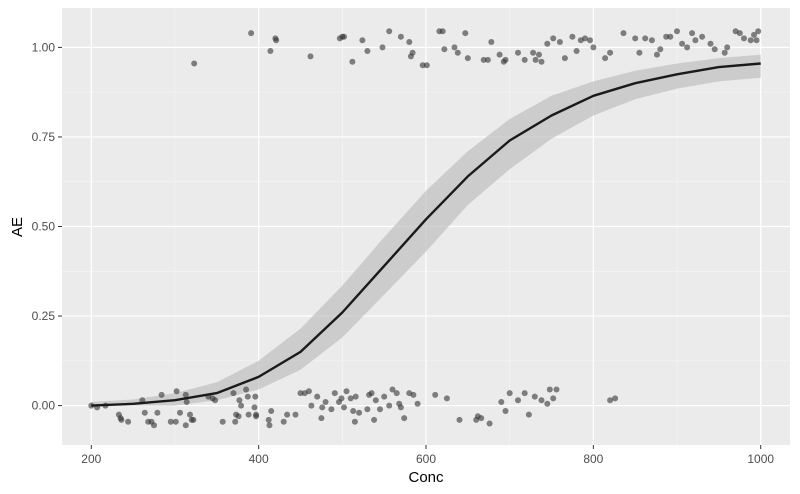 This screenshot has height=494, width=800. I want to click on y-tick-label: 0.50, so click(44, 227).